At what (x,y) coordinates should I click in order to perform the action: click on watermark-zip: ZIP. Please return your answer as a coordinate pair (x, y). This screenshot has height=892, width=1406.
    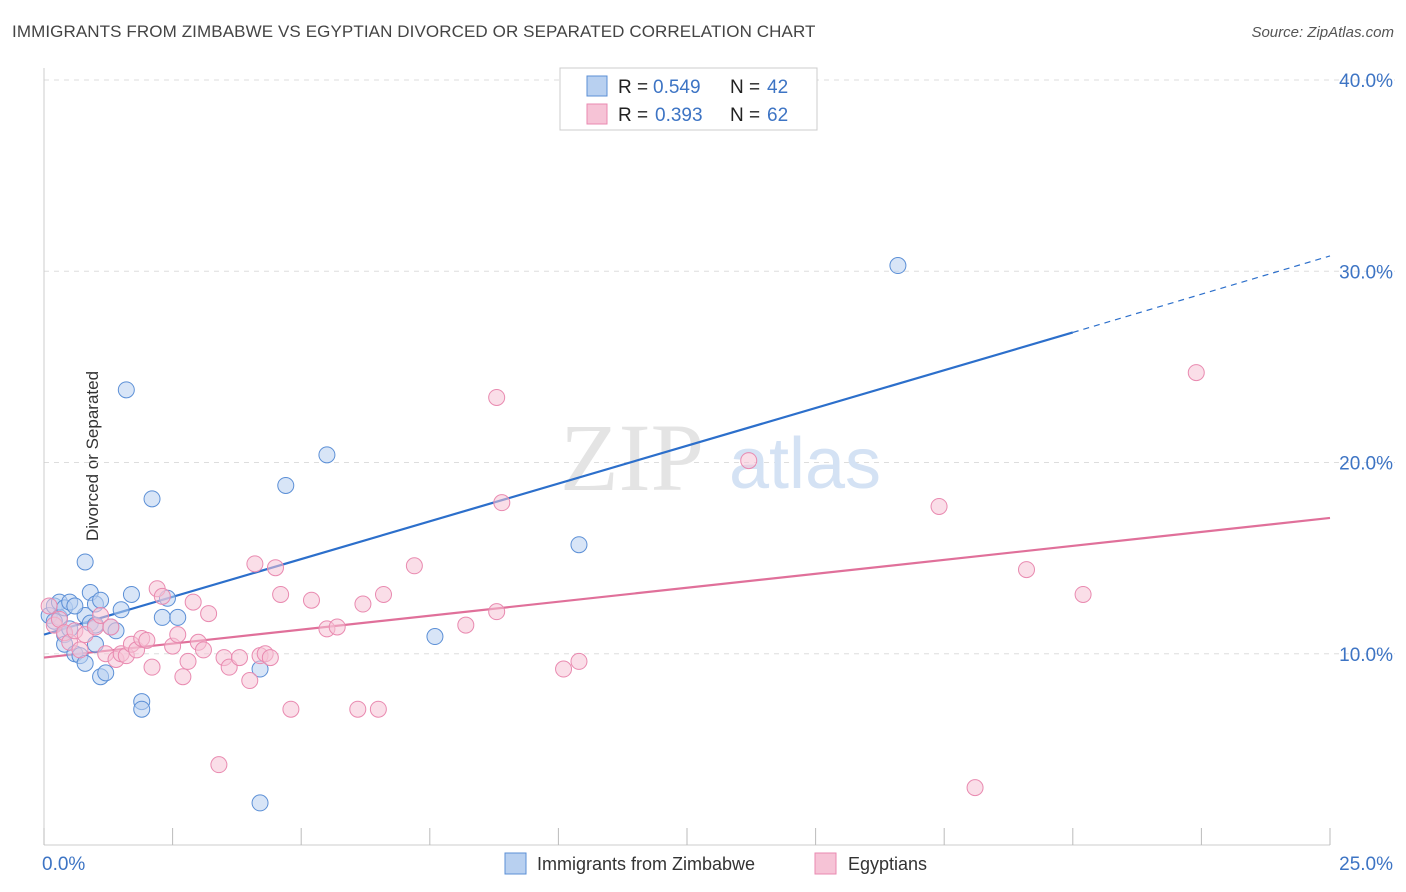
    Looking at the image, I should click on (632, 457).